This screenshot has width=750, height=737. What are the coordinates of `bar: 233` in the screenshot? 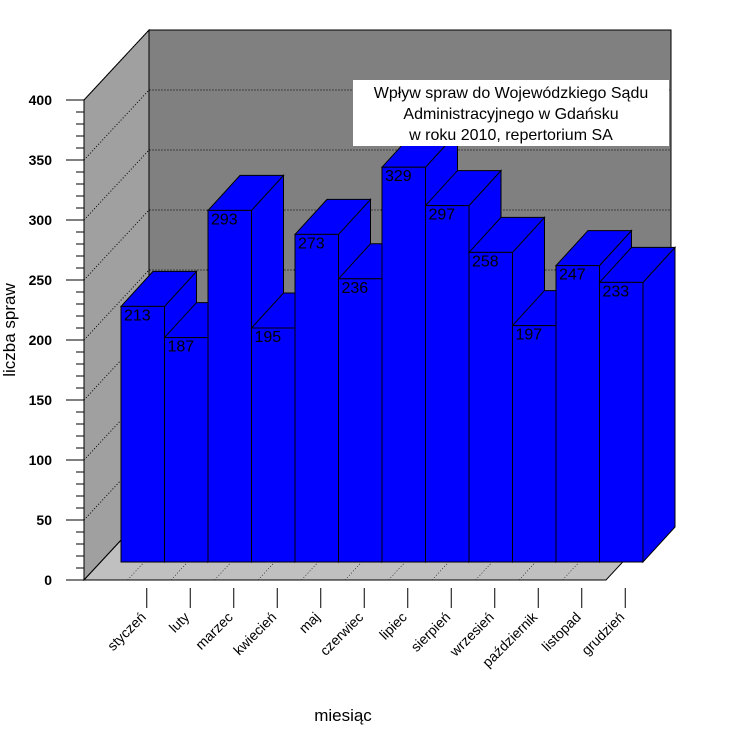 It's located at (637, 405).